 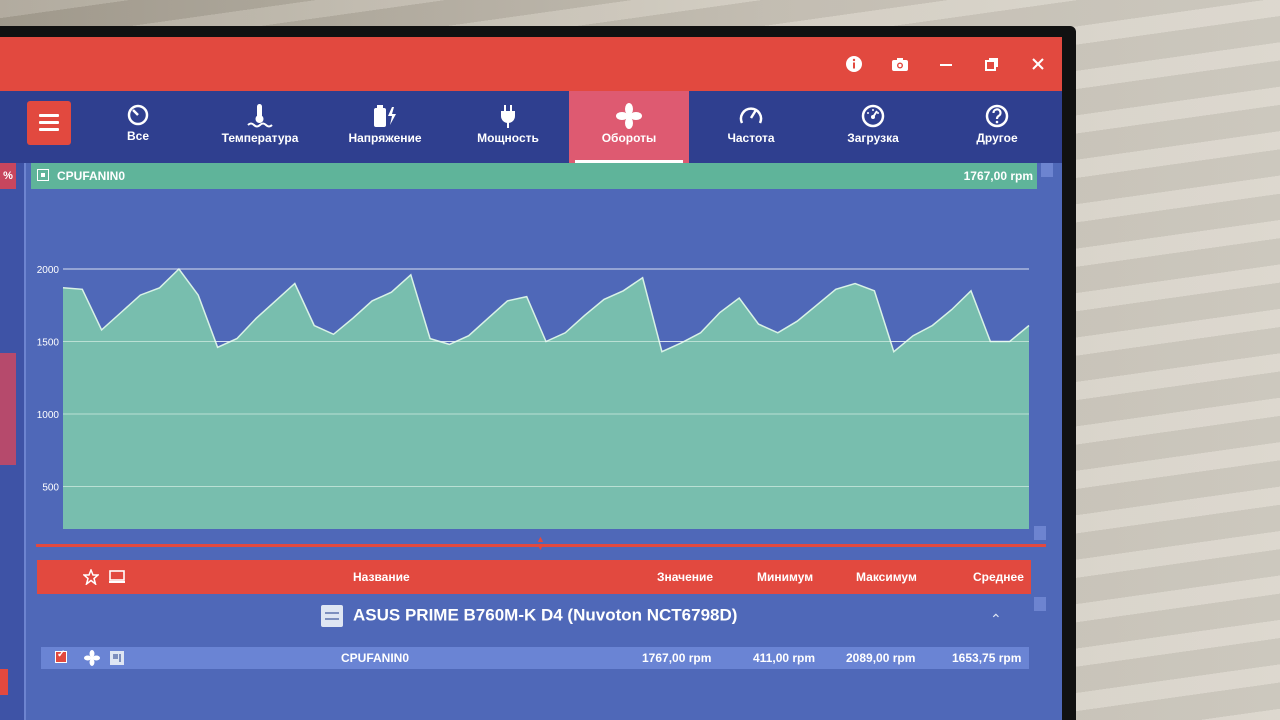 What do you see at coordinates (381, 577) in the screenshot?
I see `column-header-name: Название` at bounding box center [381, 577].